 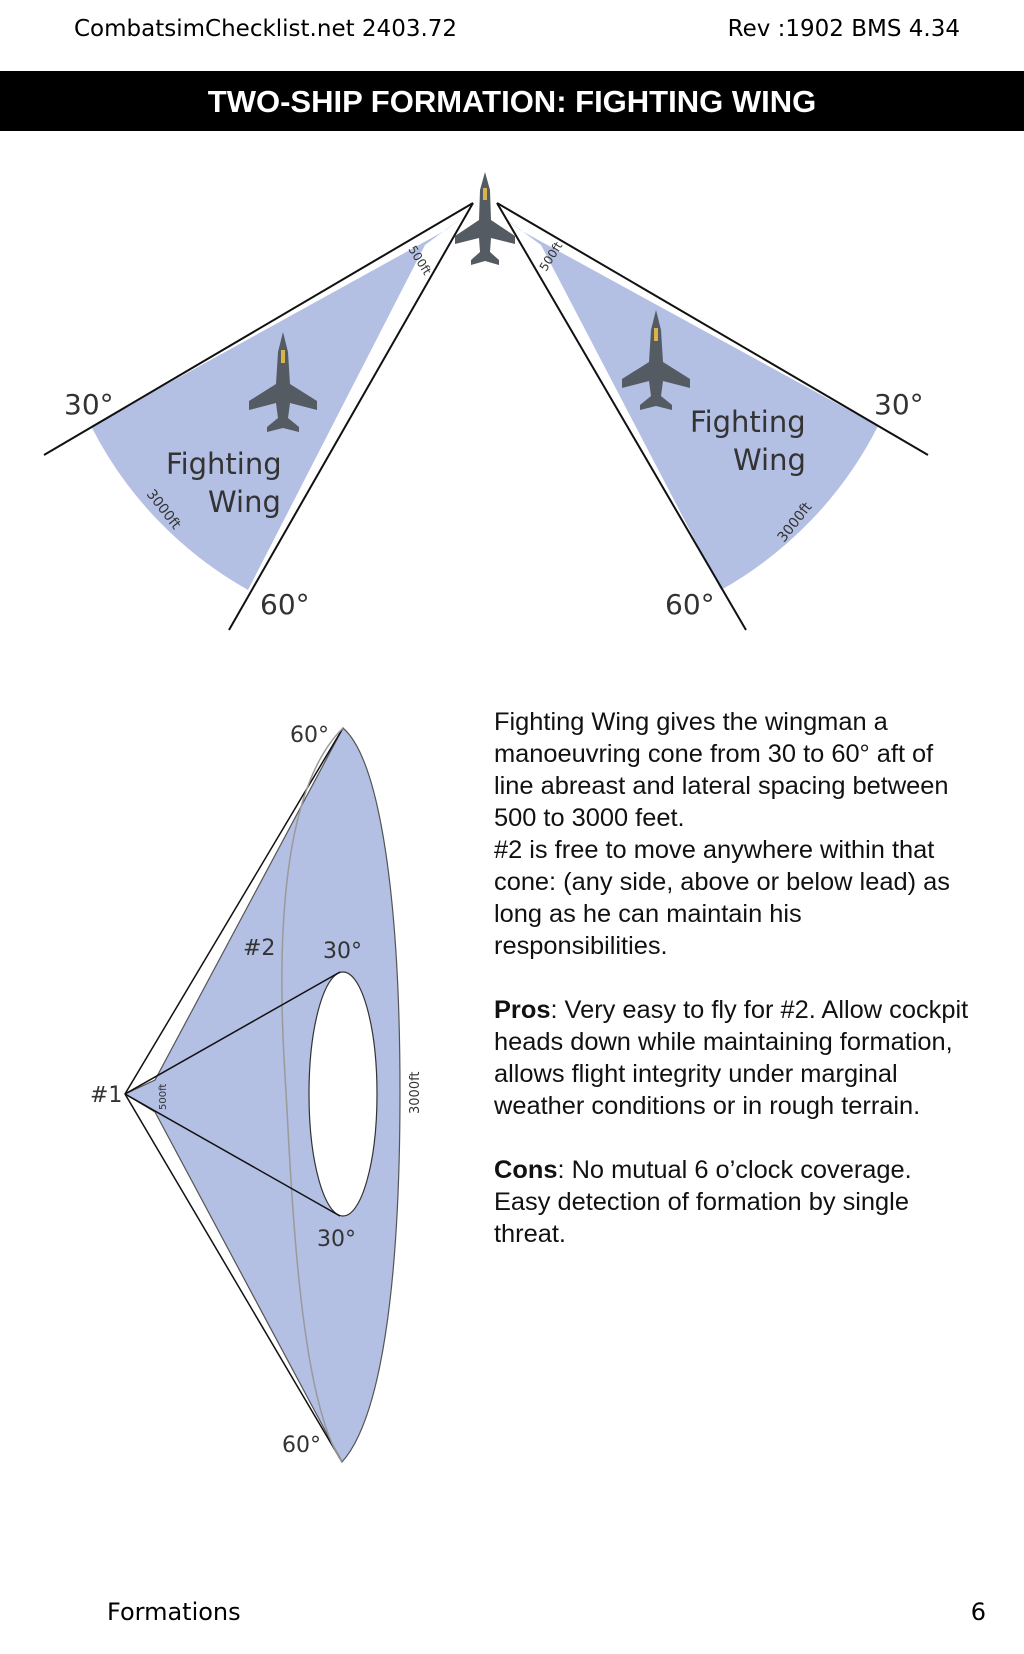 What do you see at coordinates (843, 29) in the screenshot?
I see `header-revision: Rev :1902 BMS 4.34` at bounding box center [843, 29].